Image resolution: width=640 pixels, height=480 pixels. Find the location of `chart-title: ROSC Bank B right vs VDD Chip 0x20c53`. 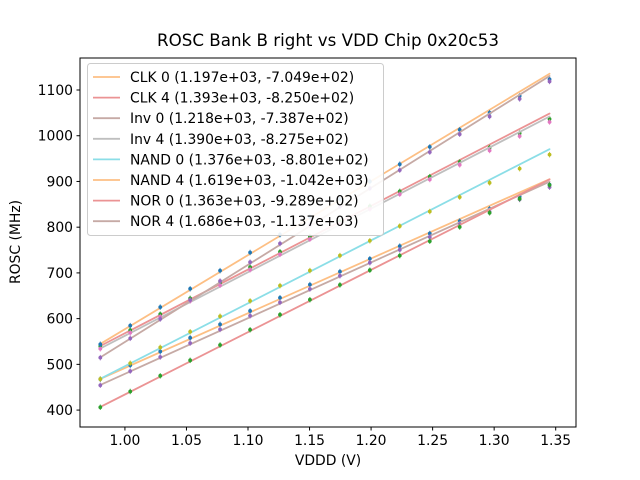

chart-title: ROSC Bank B right vs VDD Chip 0x20c53 is located at coordinates (328, 40).